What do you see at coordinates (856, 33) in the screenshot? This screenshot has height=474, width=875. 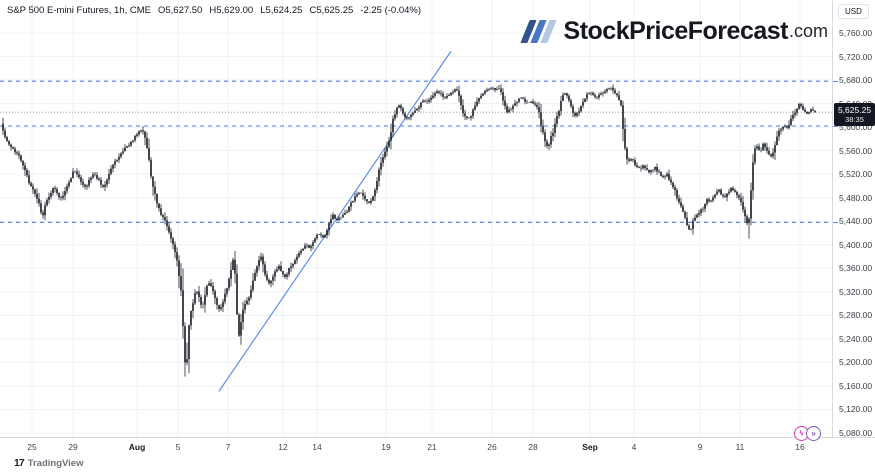 I see `price-tick-label: 5,760.00` at bounding box center [856, 33].